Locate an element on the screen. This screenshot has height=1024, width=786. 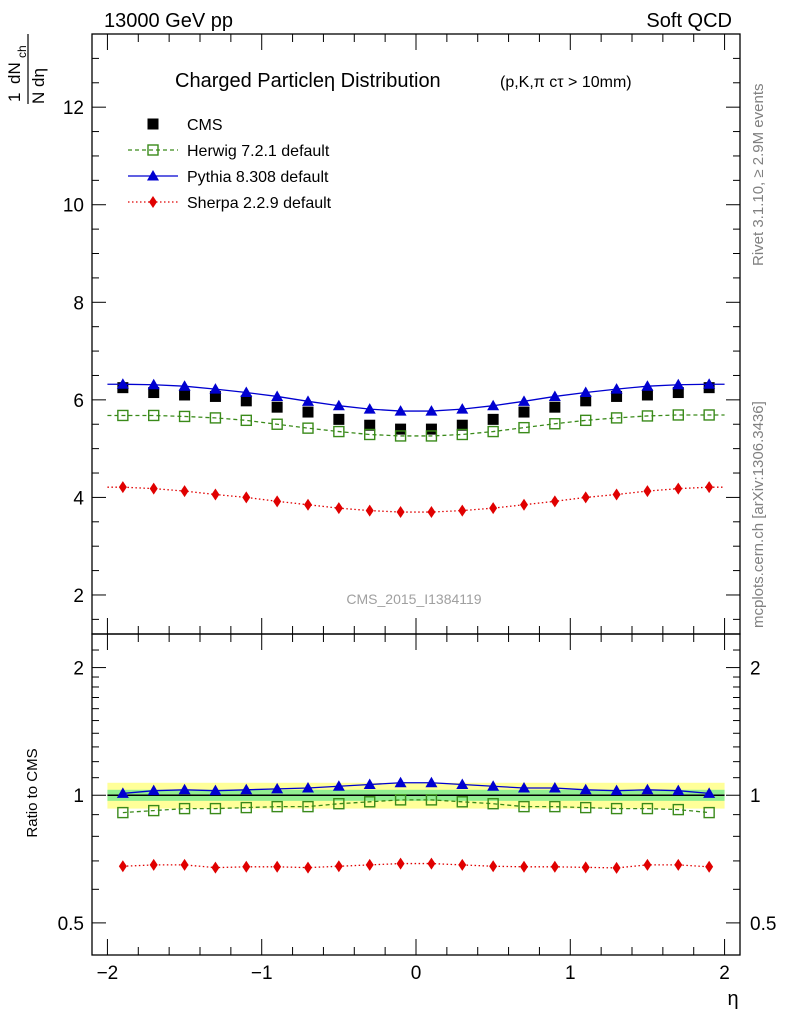
ratio-series-herwig-7-2-1-default is located at coordinates (416, 806).